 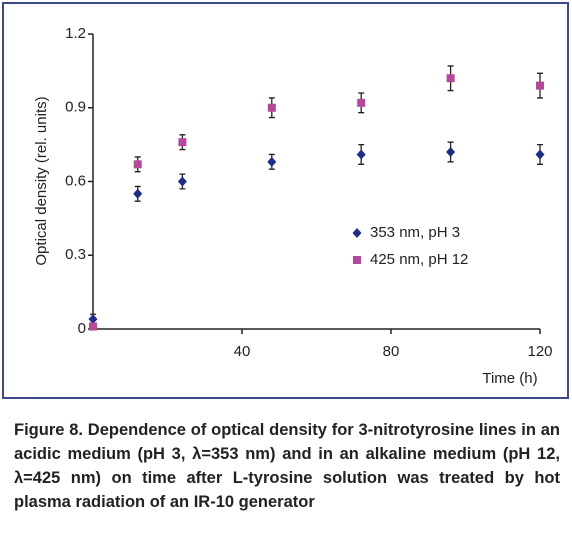 I want to click on legend-label: 353 nm, pH 3, so click(x=415, y=232).